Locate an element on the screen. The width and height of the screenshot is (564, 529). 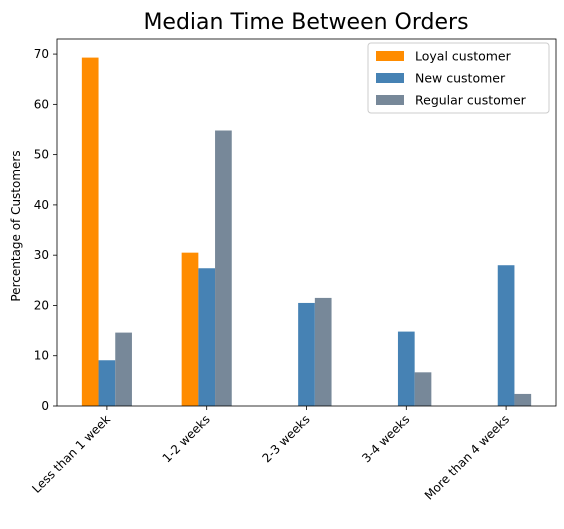
y-tick-label: 70 is located at coordinates (41, 54).